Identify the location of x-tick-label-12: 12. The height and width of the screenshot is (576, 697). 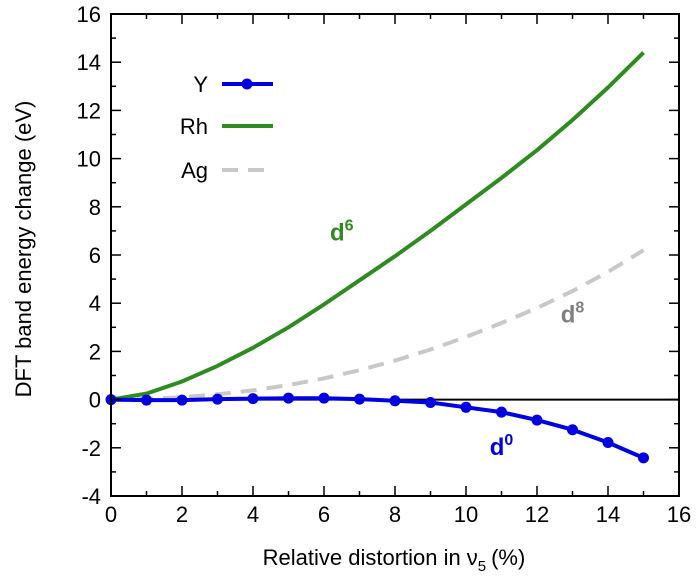
(537, 514).